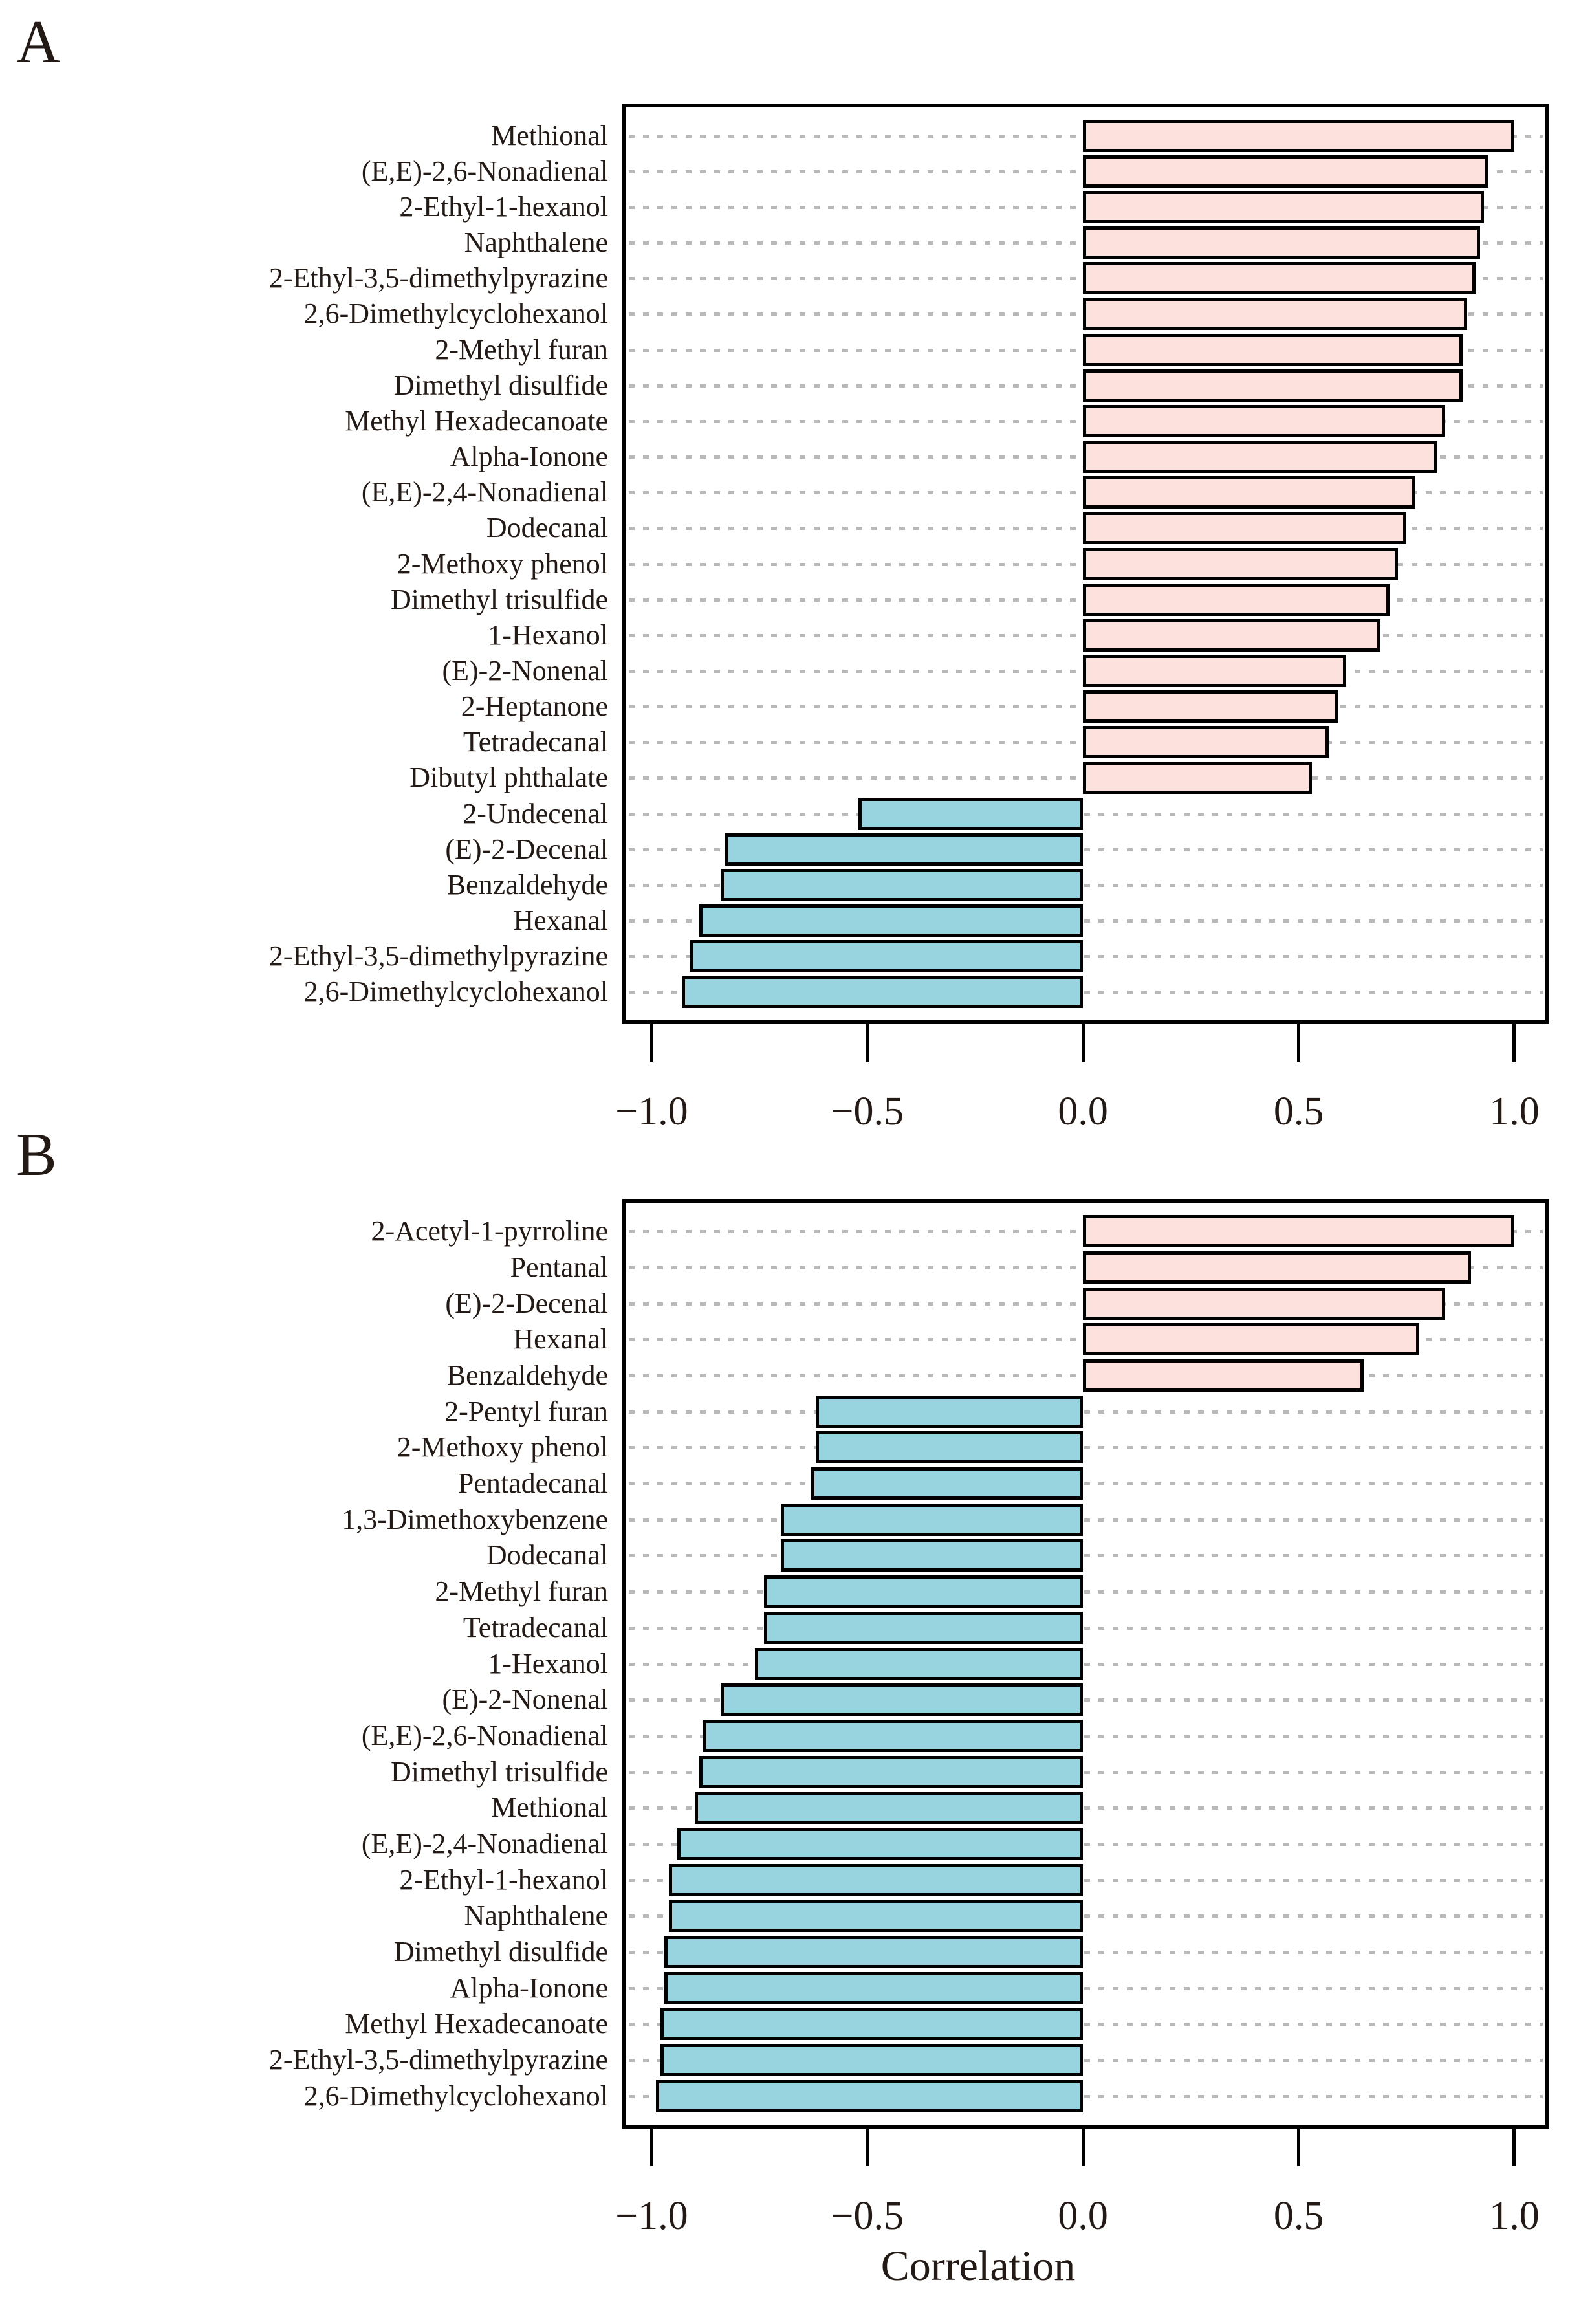 This screenshot has width=1581, height=2324. What do you see at coordinates (534, 707) in the screenshot?
I see `category-label: 2-Heptanone` at bounding box center [534, 707].